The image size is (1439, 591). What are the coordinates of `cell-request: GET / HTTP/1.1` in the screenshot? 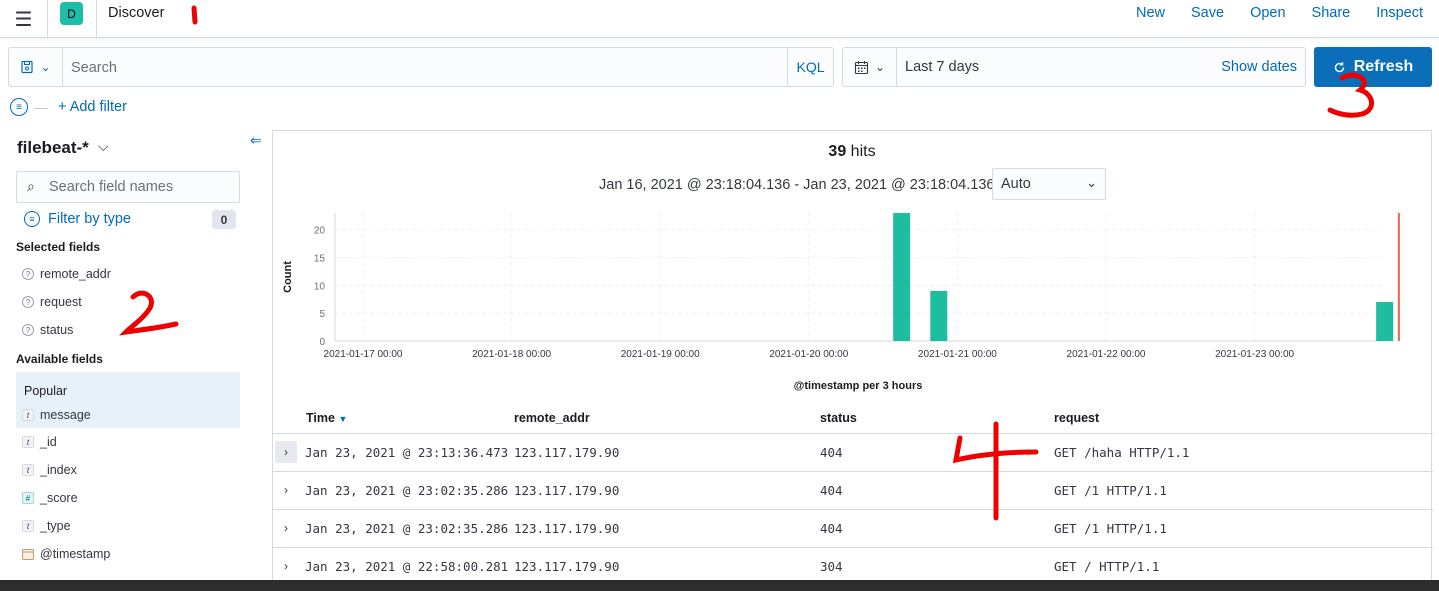 It's located at (1107, 566).